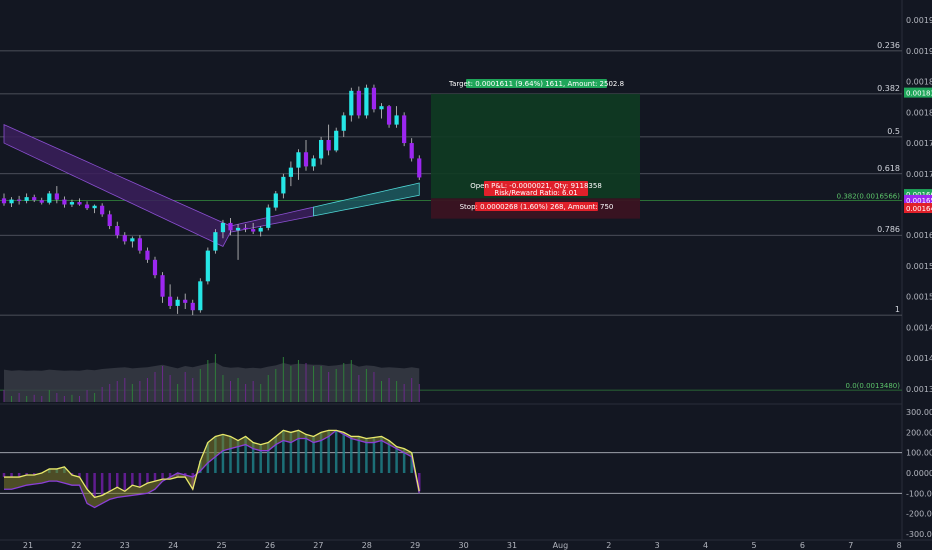 The height and width of the screenshot is (550, 932). Describe the element at coordinates (270, 545) in the screenshot. I see `time-tick-label: 26` at that location.